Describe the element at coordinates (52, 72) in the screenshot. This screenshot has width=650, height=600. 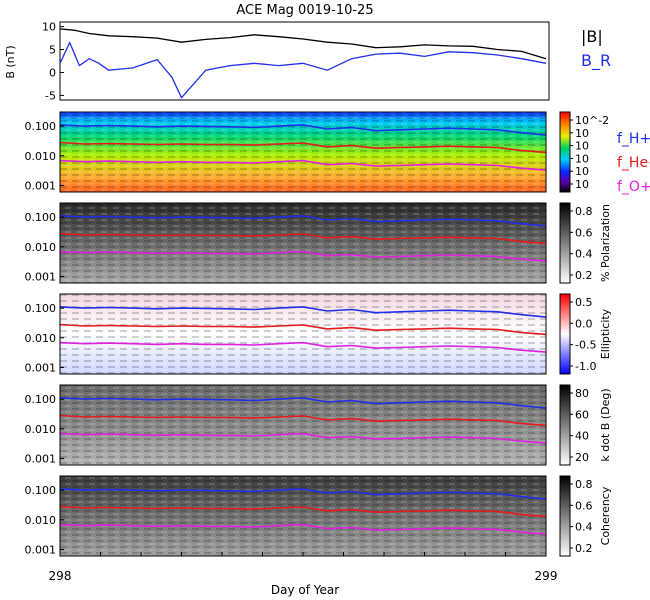
I see `top-y-tick-label: 0` at that location.